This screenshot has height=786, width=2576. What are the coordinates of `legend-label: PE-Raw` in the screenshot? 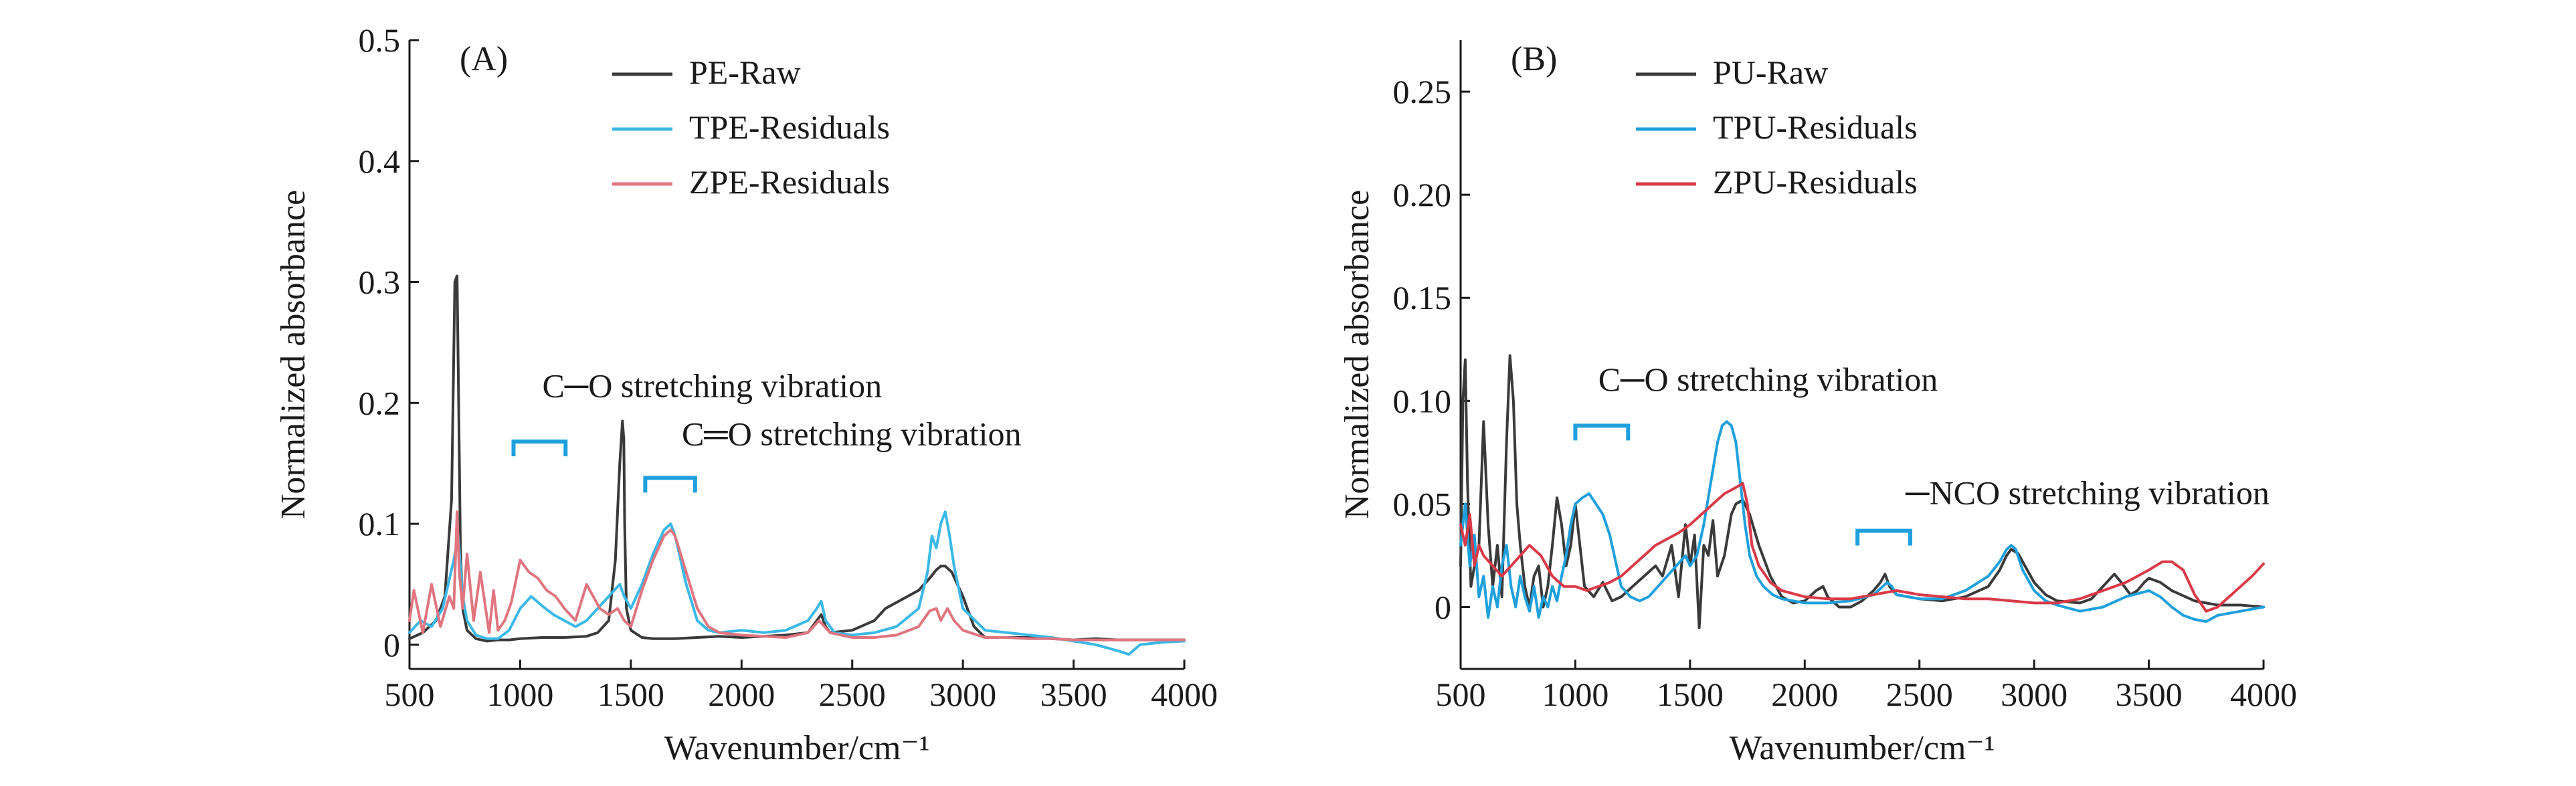 It's located at (745, 72).